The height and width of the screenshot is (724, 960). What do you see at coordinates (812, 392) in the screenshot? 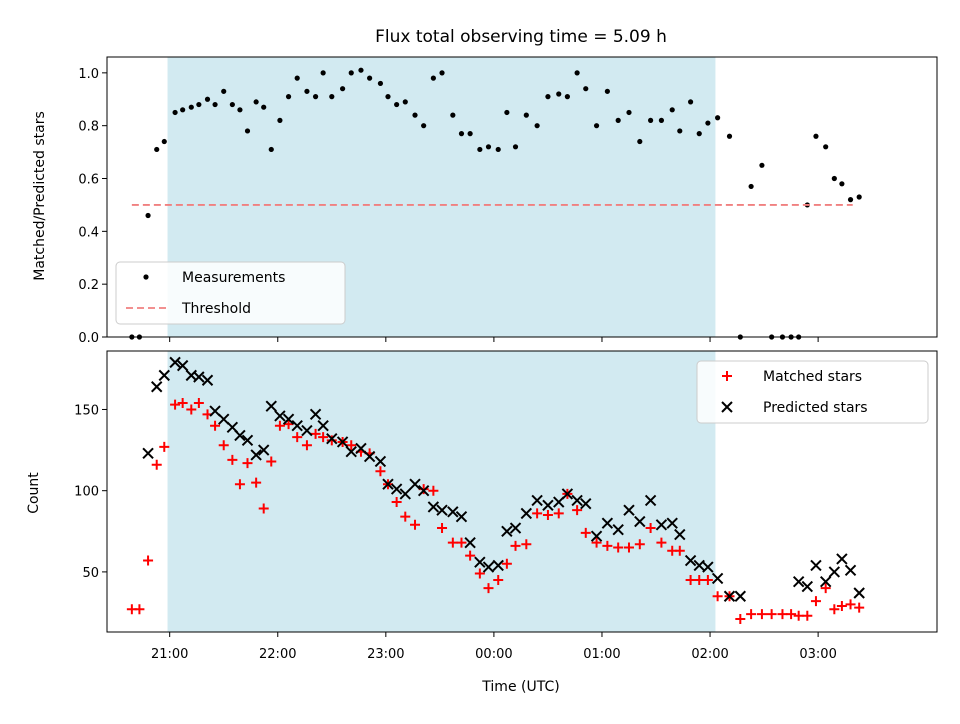
I see `legend: Matched stars Predicted stars` at bounding box center [812, 392].